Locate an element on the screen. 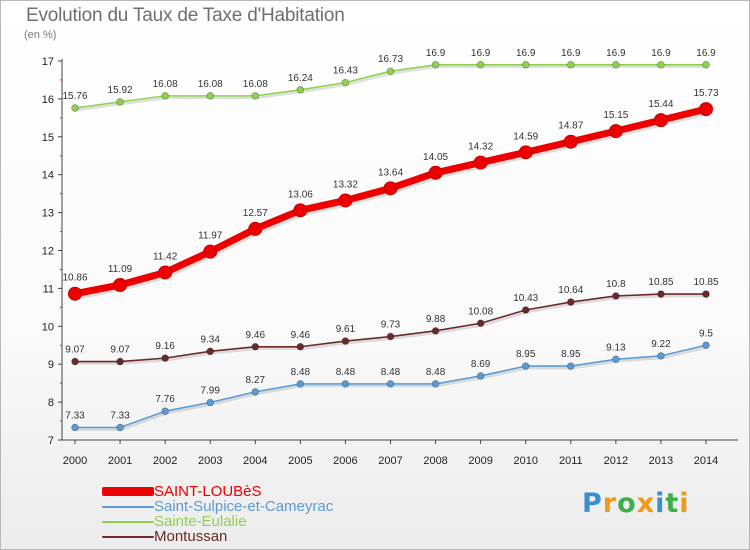 The image size is (750, 550). data-label-saint-loub-s: 14.59 is located at coordinates (525, 136).